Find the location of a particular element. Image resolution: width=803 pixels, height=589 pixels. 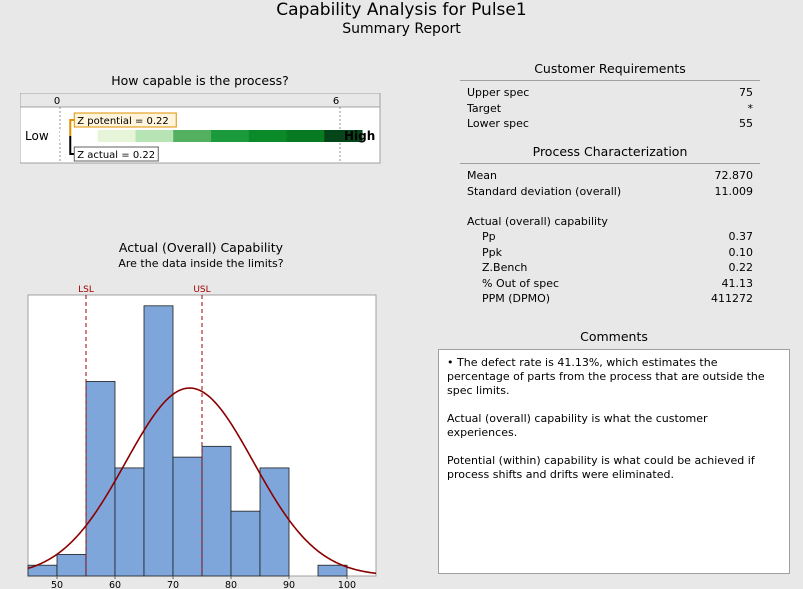

customer-requirement-label: Upper spec is located at coordinates (498, 92).